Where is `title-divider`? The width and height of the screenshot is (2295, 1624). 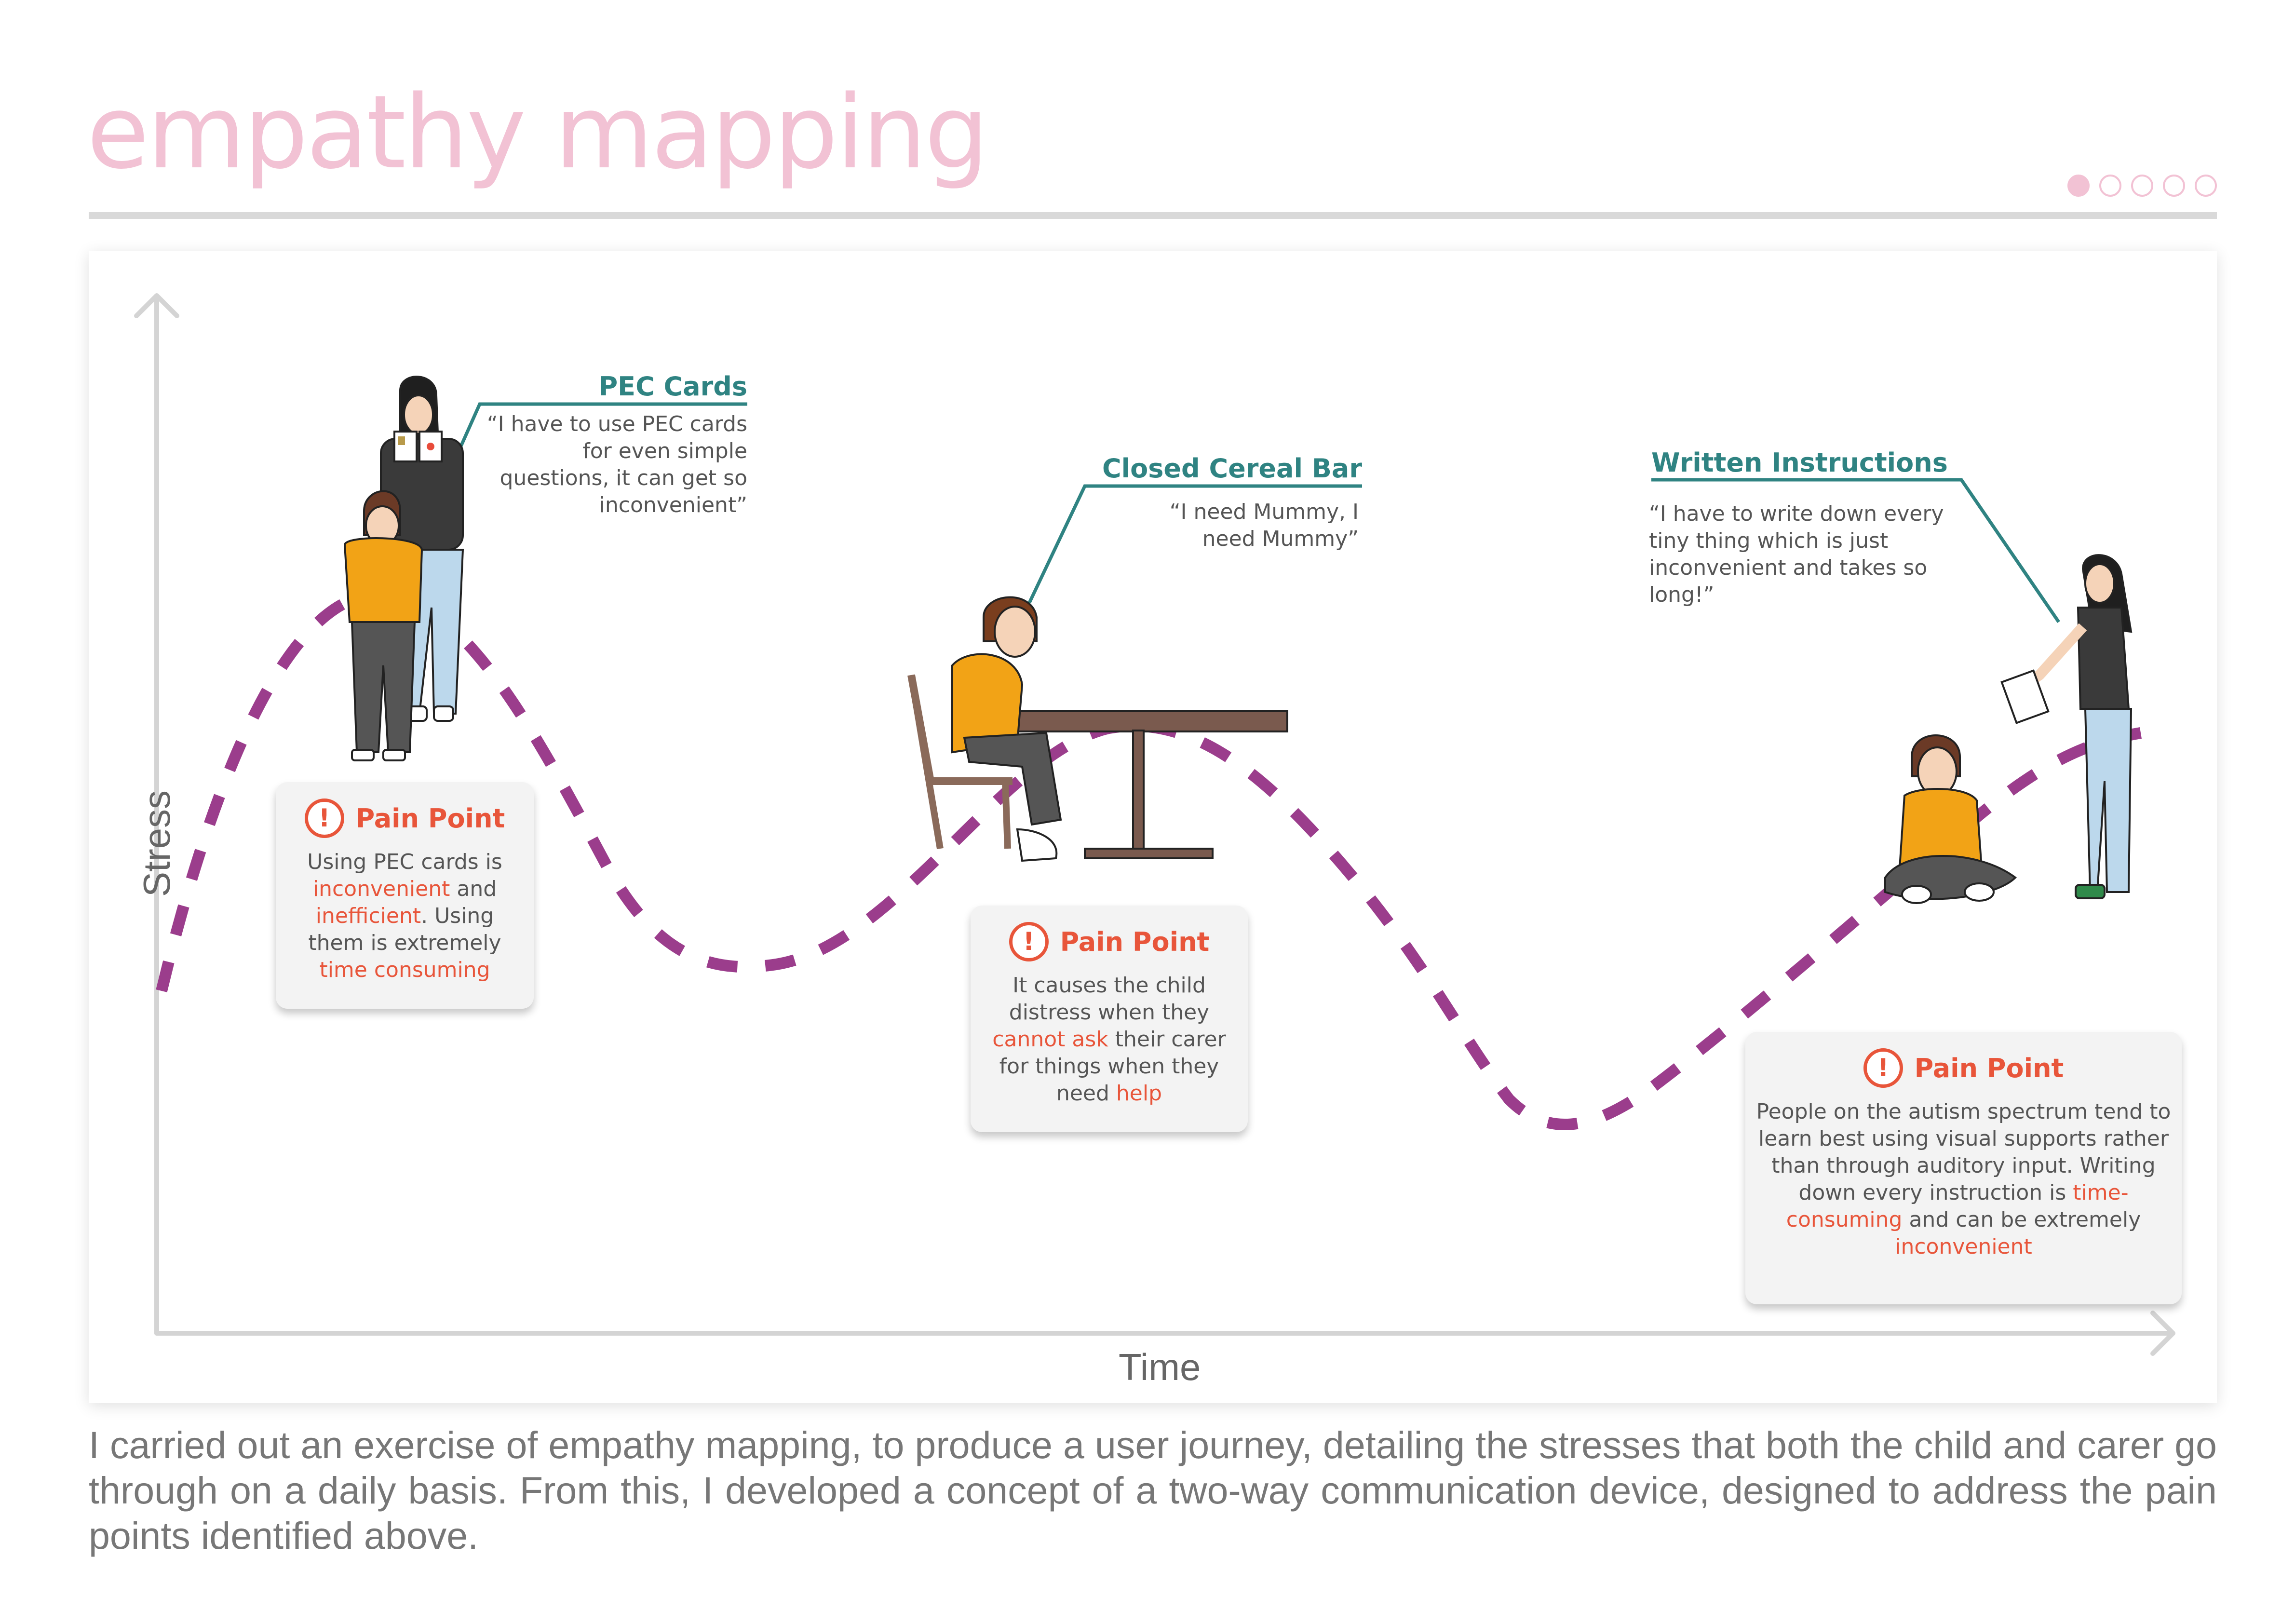
title-divider is located at coordinates (1153, 215).